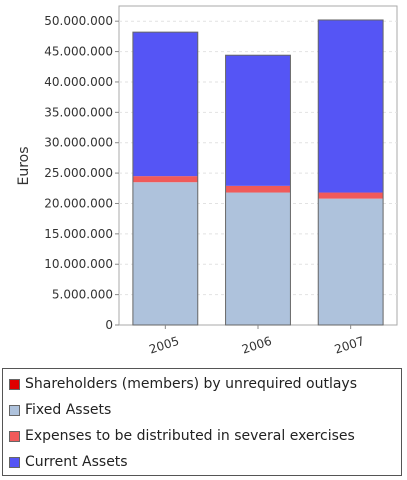  I want to click on legend-label: Fixed Assets, so click(68, 410).